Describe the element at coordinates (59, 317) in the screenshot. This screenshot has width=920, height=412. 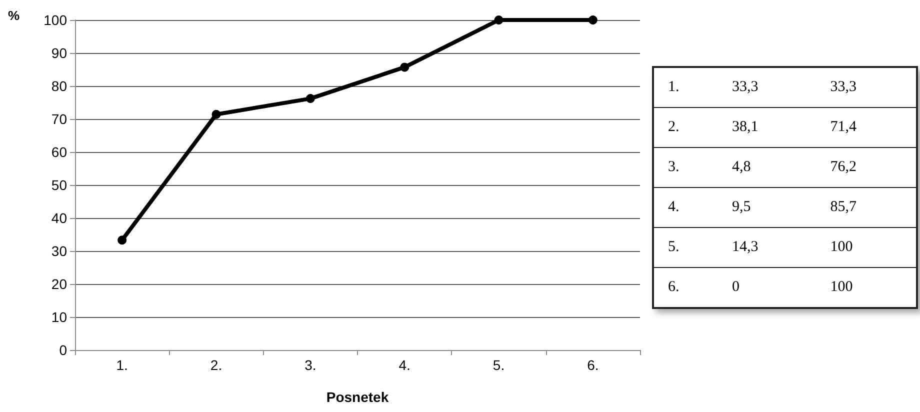
I see `y-tick-label: 10` at that location.